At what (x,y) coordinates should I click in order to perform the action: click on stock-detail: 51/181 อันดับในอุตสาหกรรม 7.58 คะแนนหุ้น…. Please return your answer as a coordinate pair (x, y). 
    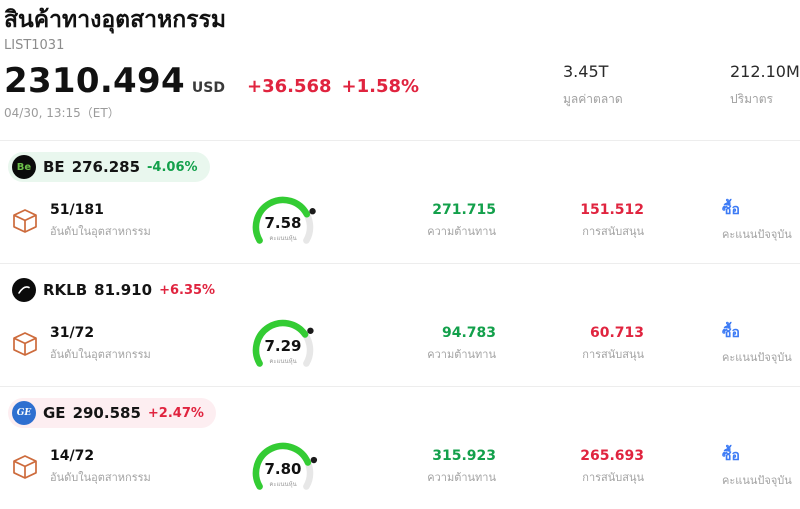
    Looking at the image, I should click on (400, 221).